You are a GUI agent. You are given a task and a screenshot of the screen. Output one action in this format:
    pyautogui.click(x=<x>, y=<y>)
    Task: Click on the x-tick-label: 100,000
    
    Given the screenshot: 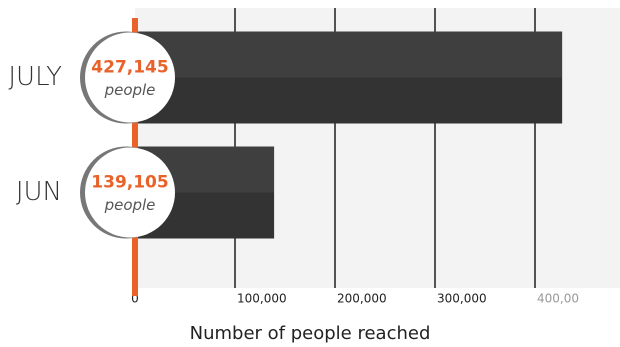 What is the action you would take?
    pyautogui.click(x=262, y=299)
    